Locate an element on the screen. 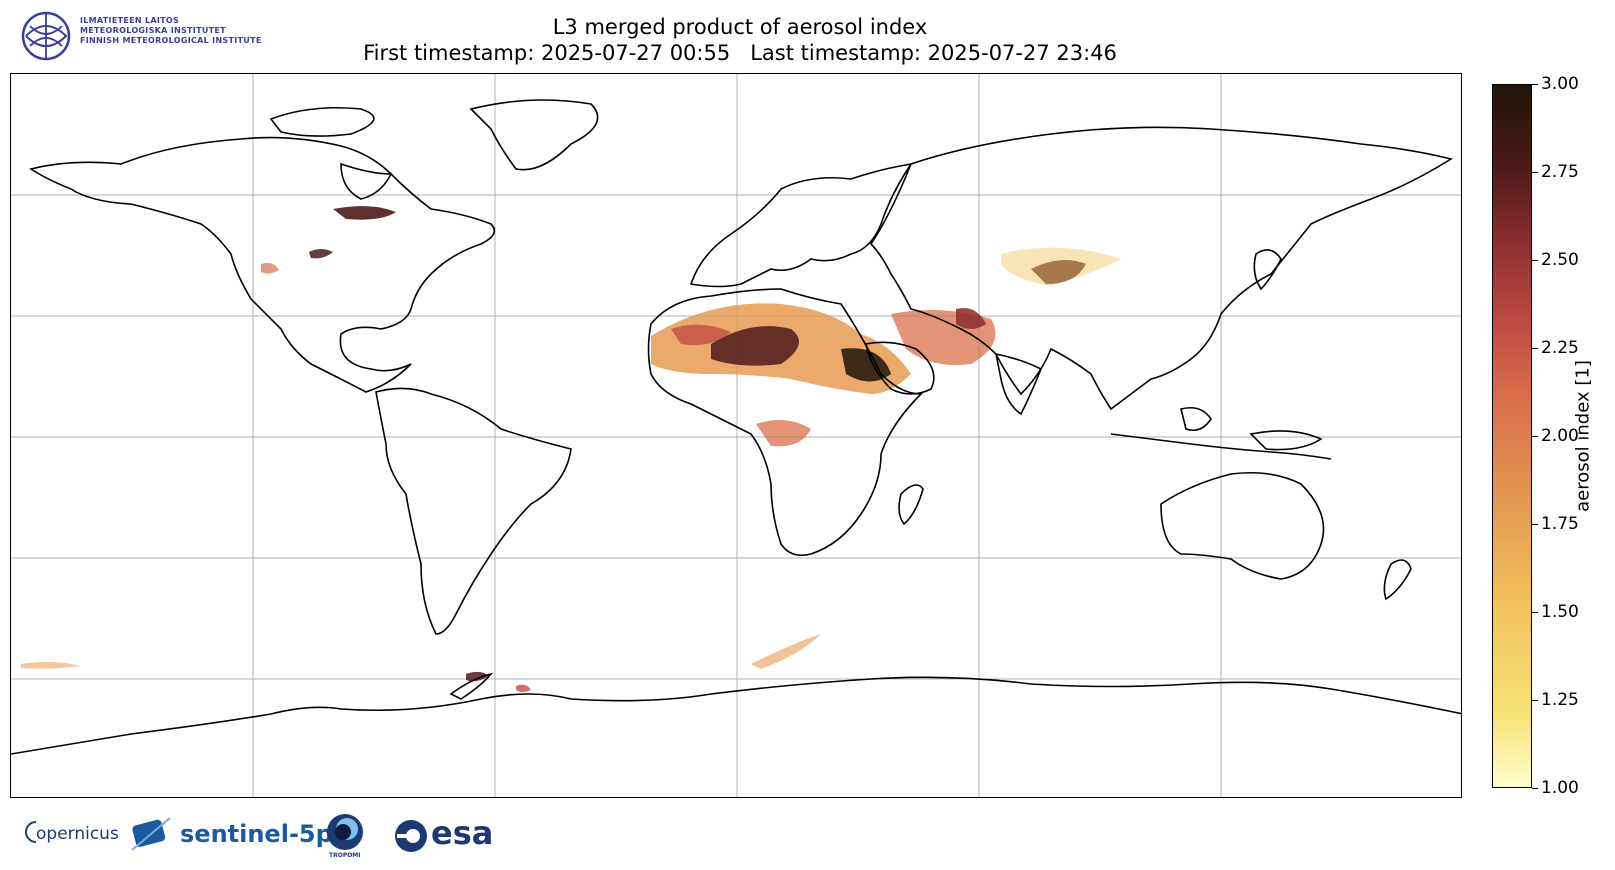  antarctic-peninsula is located at coordinates (471, 686).